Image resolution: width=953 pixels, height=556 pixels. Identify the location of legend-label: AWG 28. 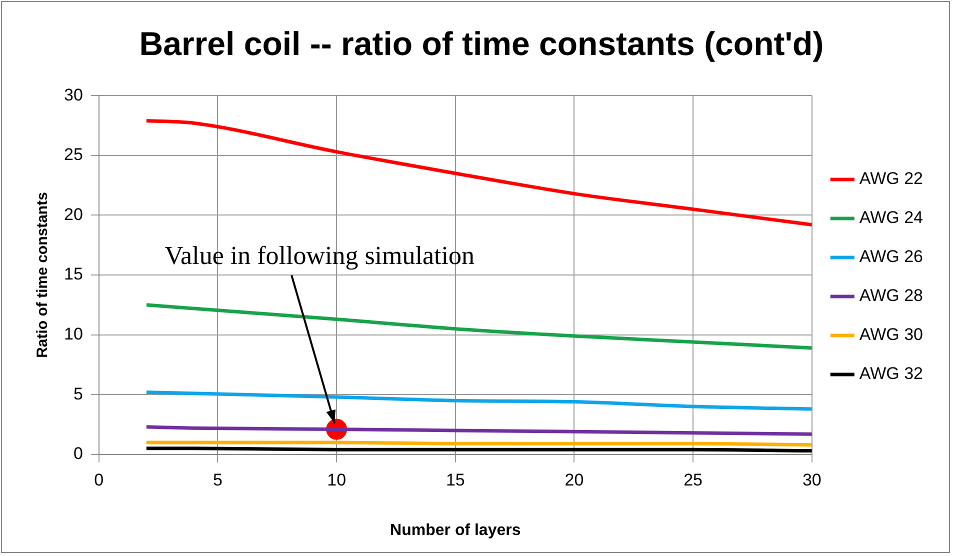
(891, 296).